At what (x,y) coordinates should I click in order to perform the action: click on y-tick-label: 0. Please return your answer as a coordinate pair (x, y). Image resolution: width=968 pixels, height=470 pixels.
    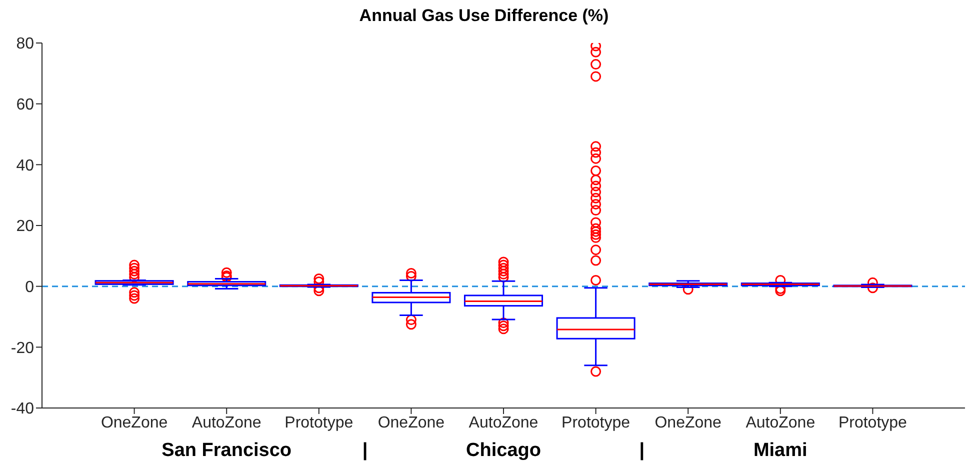
    Looking at the image, I should click on (29, 287).